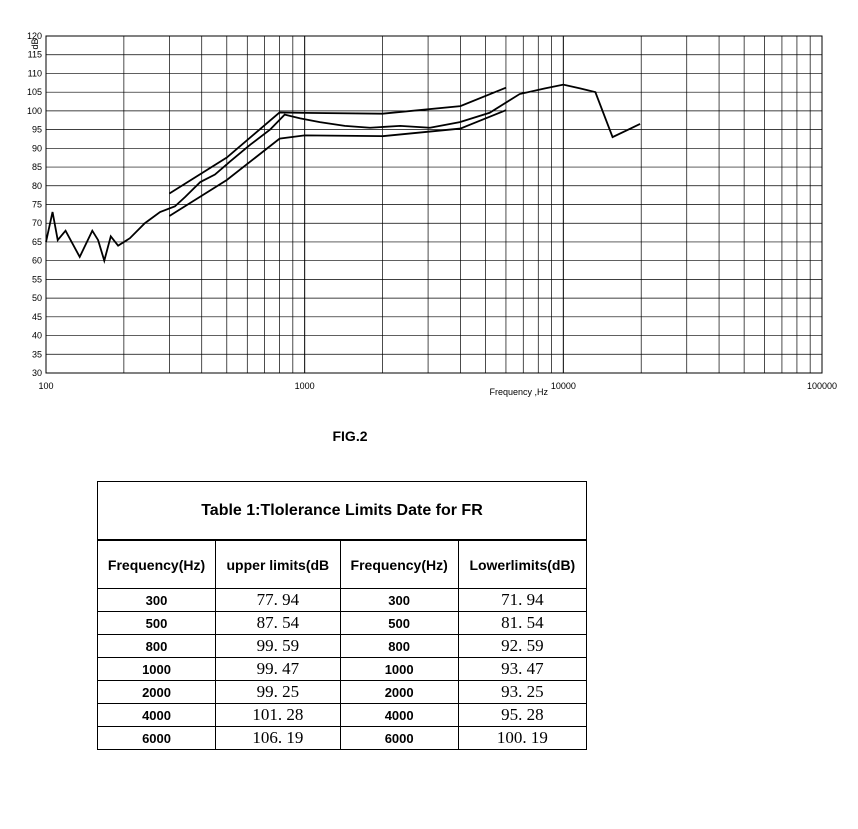 This screenshot has height=829, width=858. What do you see at coordinates (37, 261) in the screenshot?
I see `y-tick-label: 60` at bounding box center [37, 261].